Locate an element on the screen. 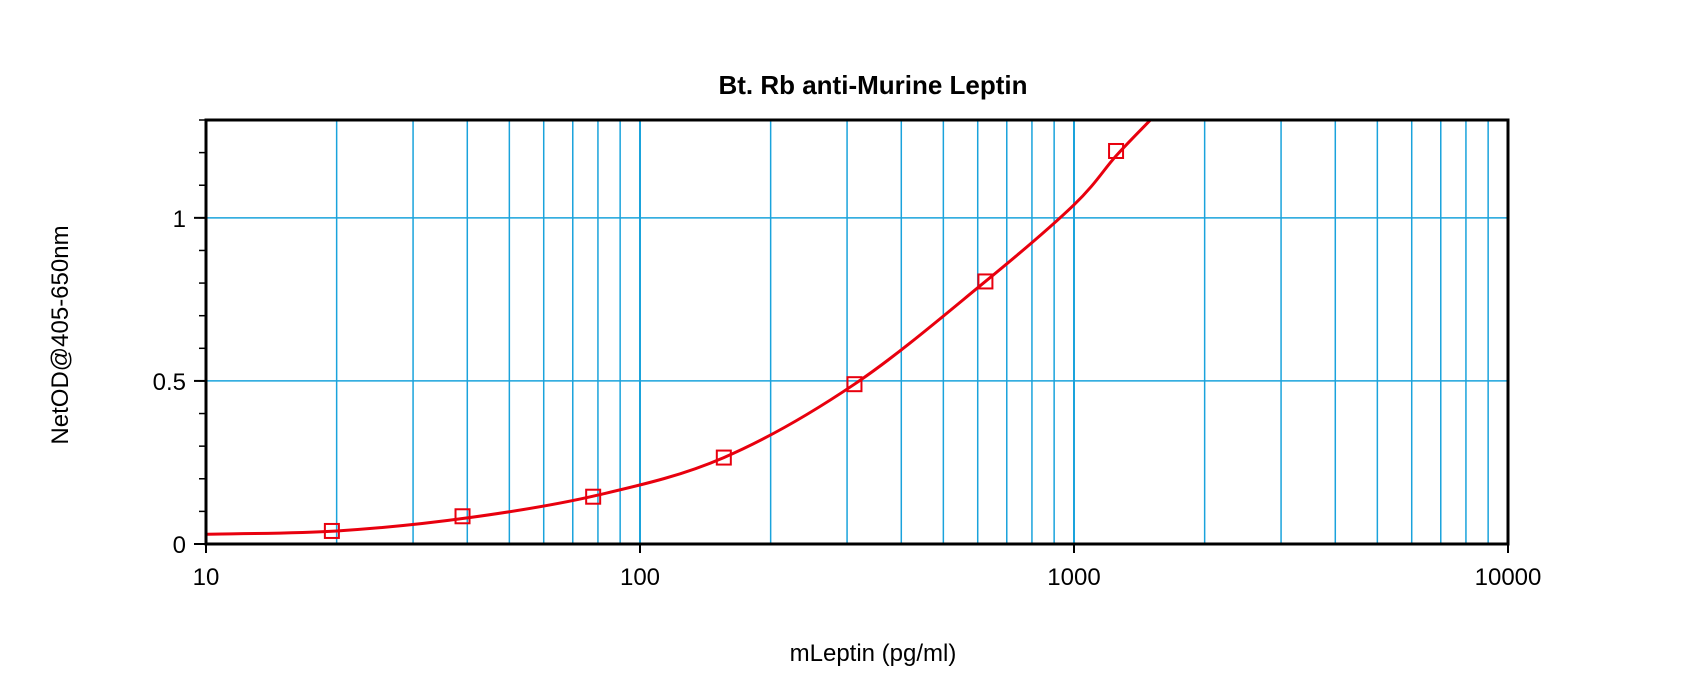 The height and width of the screenshot is (687, 1700). x-tick-label: 100 is located at coordinates (640, 577).